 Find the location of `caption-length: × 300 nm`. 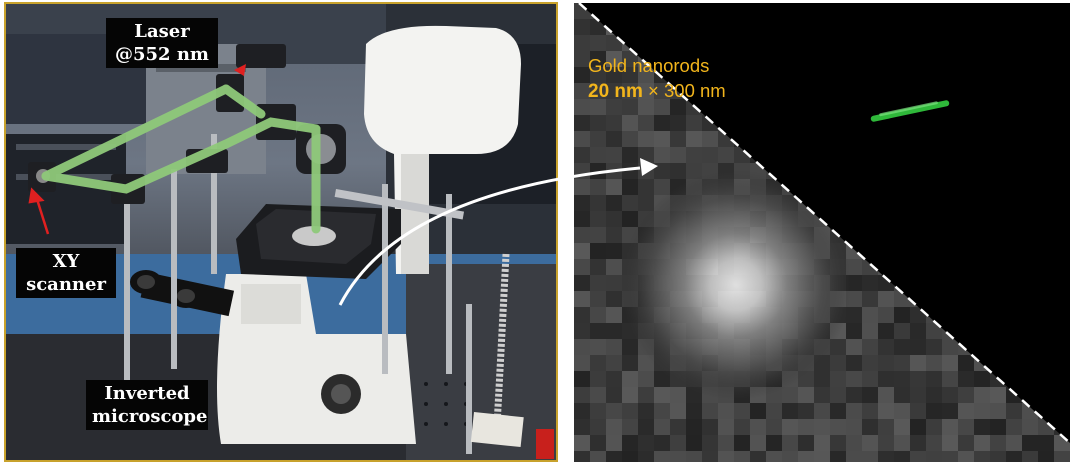

caption-length: × 300 nm is located at coordinates (684, 90).